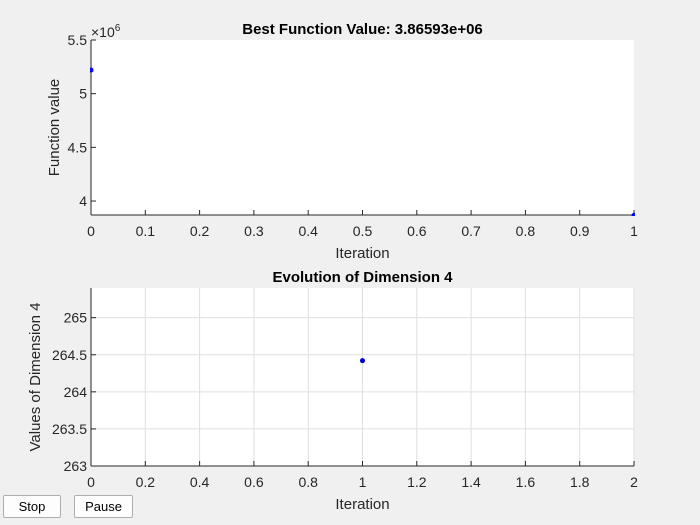  Describe the element at coordinates (69, 429) in the screenshot. I see `y-tick-label: 263.5` at that location.